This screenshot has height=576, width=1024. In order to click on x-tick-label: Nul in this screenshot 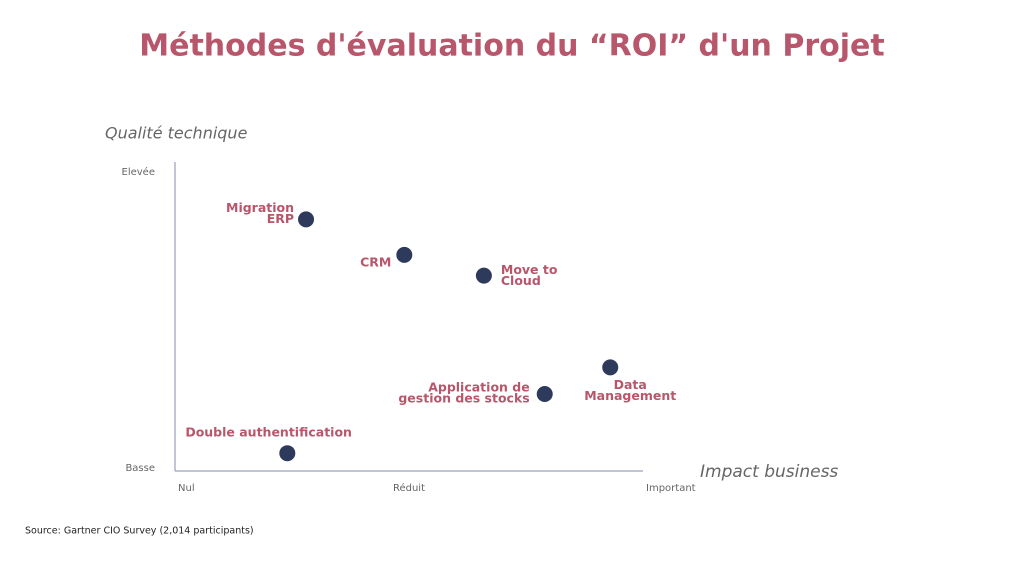, I will do `click(186, 488)`.